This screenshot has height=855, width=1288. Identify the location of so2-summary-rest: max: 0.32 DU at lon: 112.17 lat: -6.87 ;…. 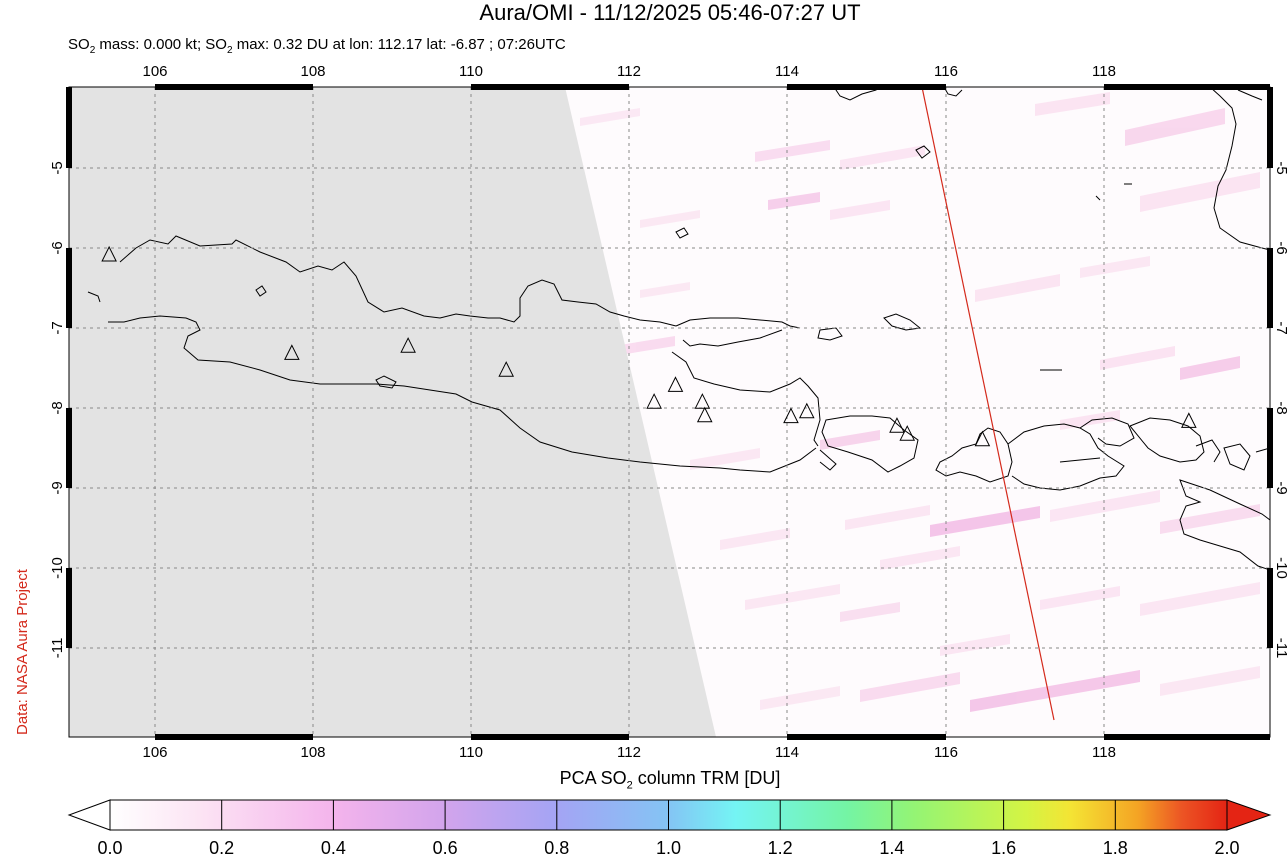
(399, 44).